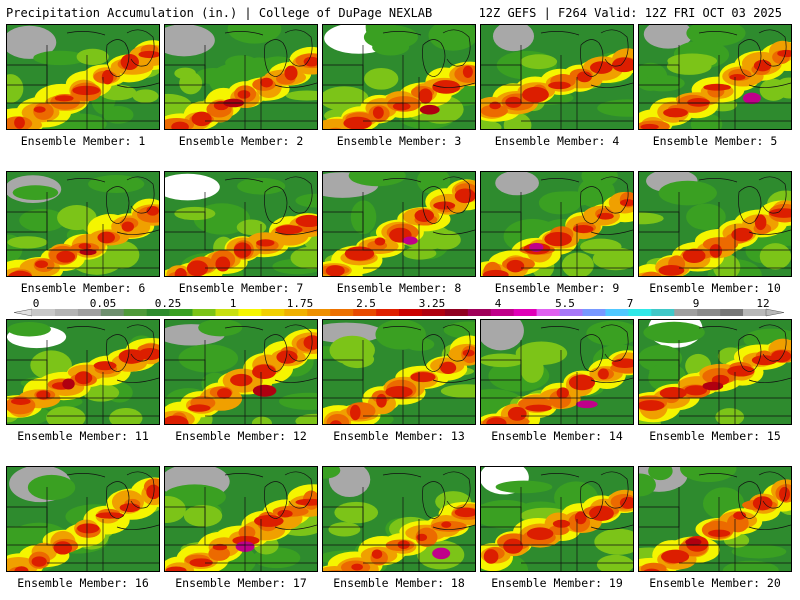 This screenshot has height=600, width=800. What do you see at coordinates (696, 303) in the screenshot?
I see `colorbar-tick-label: 9` at bounding box center [696, 303].